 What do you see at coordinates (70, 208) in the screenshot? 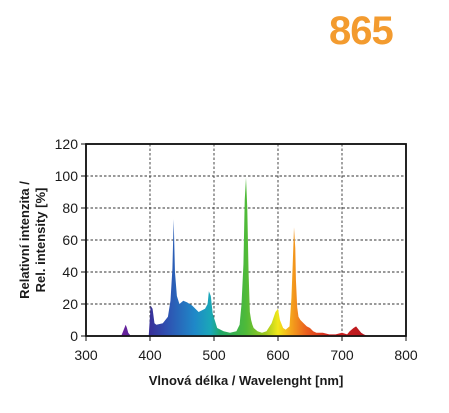
I see `y-tick-label: 80` at bounding box center [70, 208].